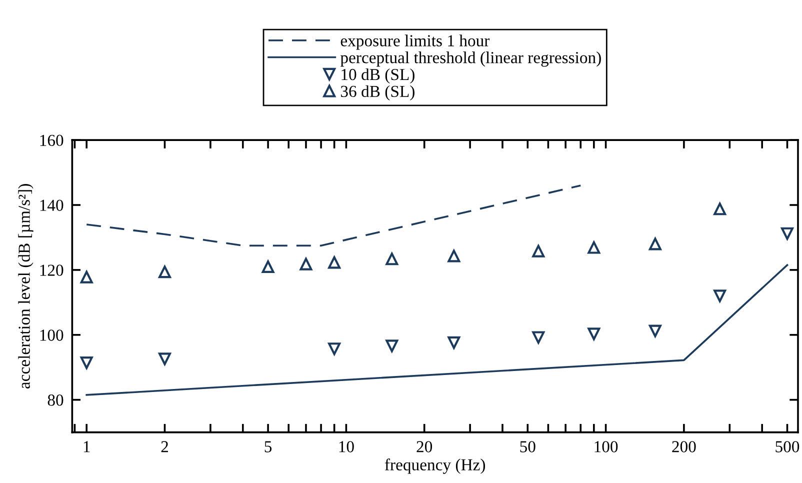 The width and height of the screenshot is (802, 483). I want to click on x-tick-label: 20, so click(424, 446).